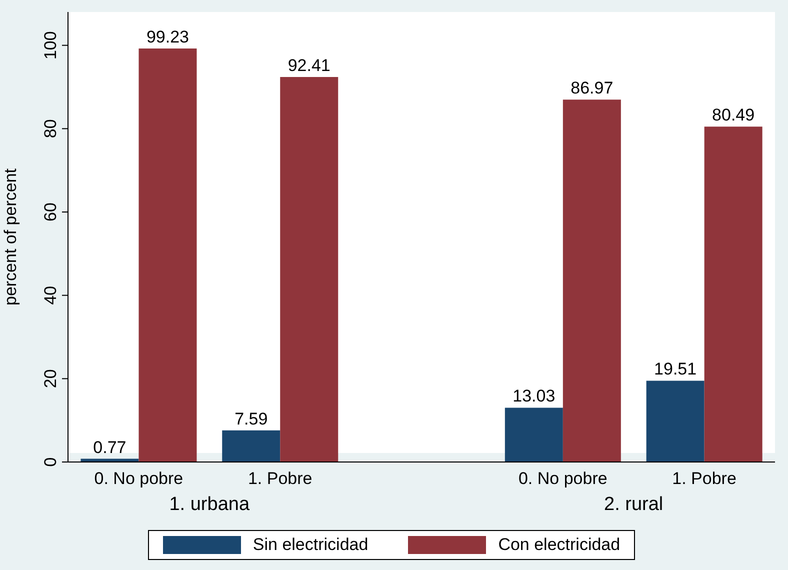  I want to click on data-label: 13.03, so click(534, 396).